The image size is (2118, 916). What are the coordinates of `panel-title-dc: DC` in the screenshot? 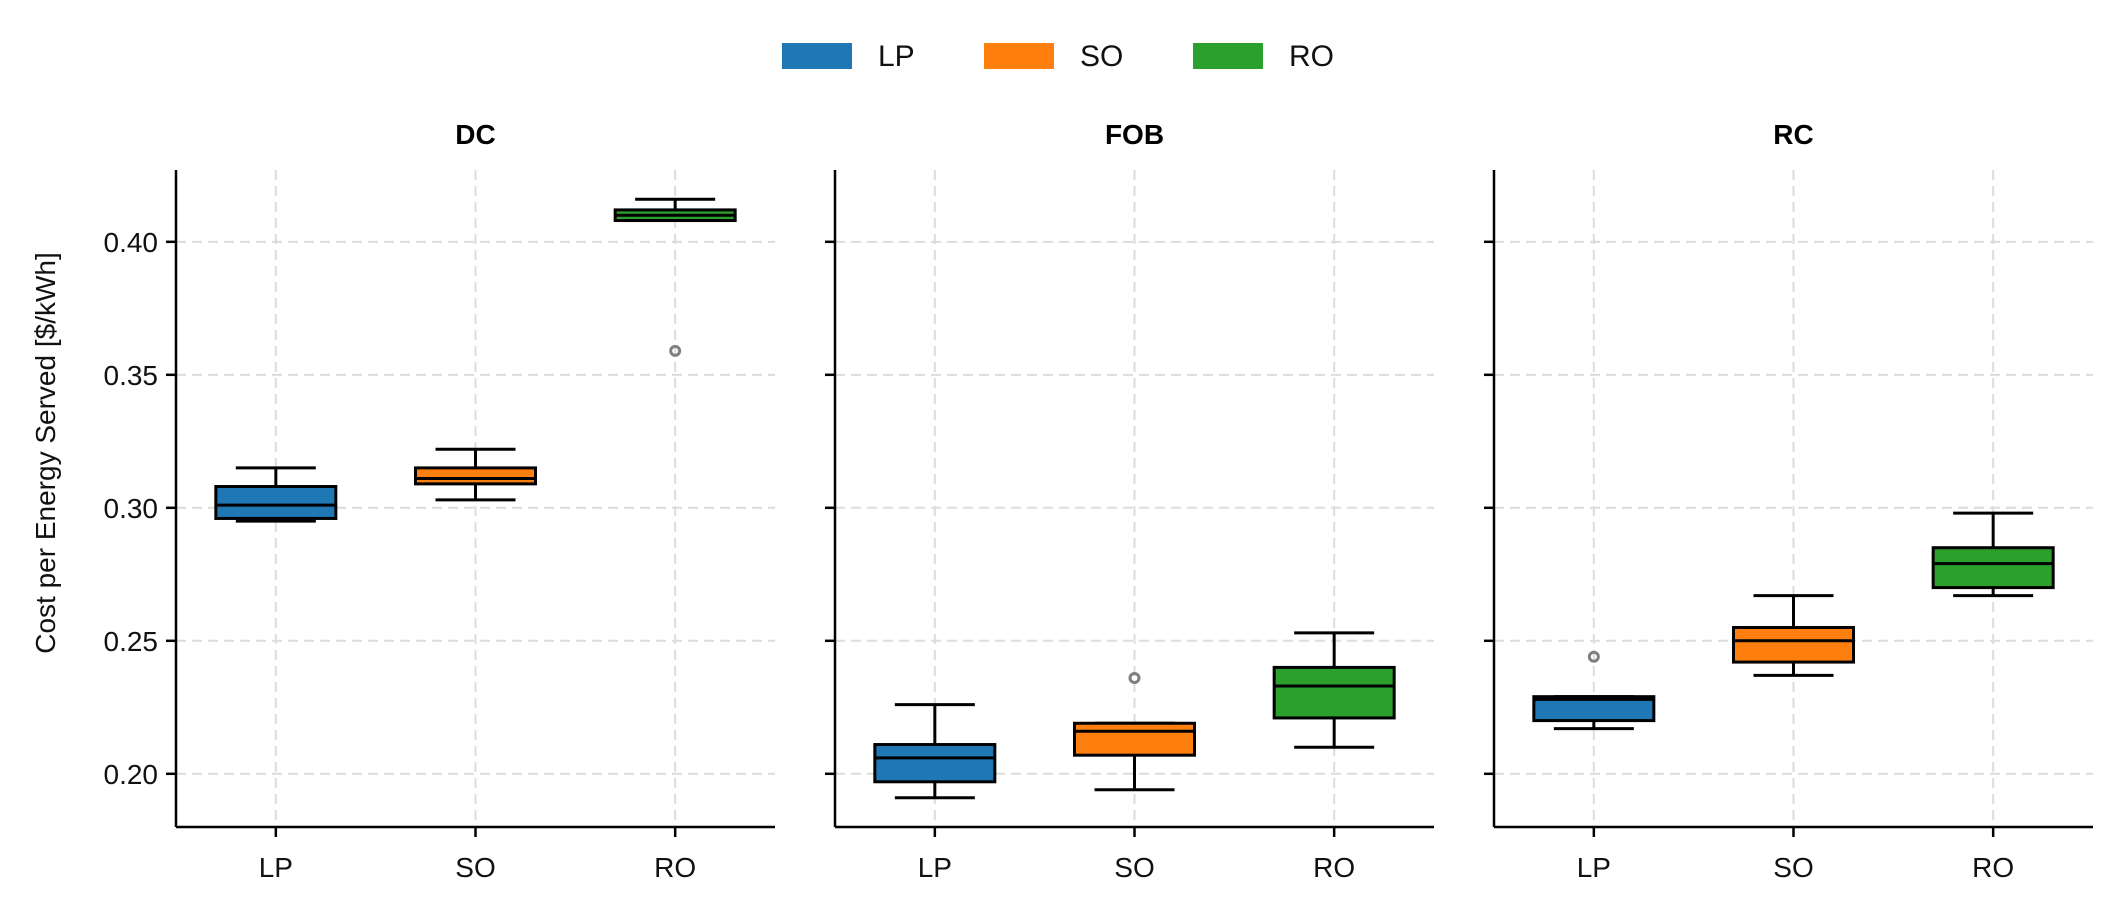 It's located at (475, 134).